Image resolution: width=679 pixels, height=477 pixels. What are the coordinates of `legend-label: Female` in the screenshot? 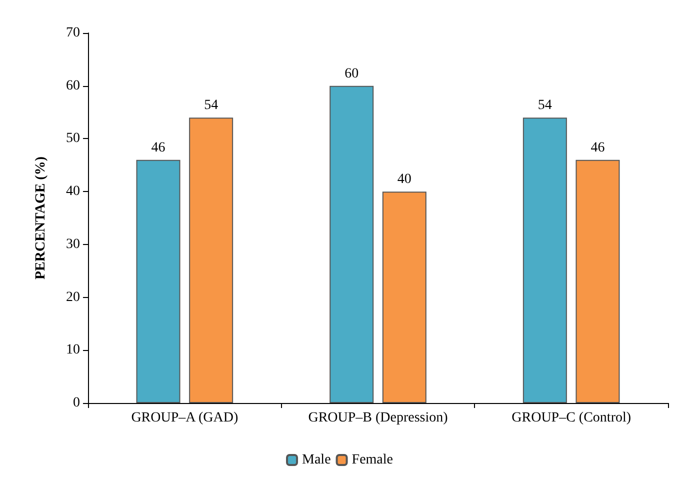 It's located at (372, 460).